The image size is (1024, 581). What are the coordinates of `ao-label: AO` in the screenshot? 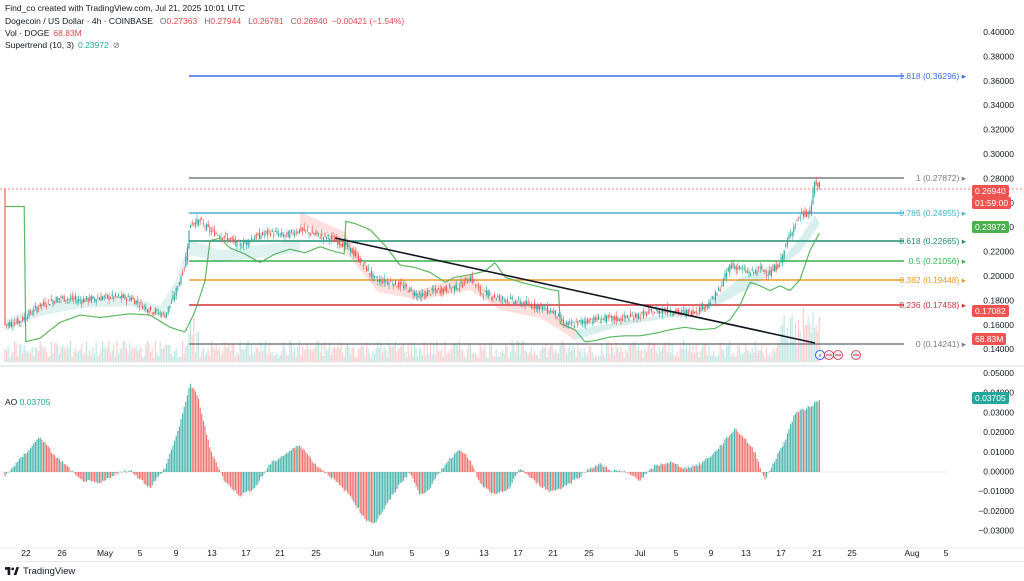 It's located at (11, 402).